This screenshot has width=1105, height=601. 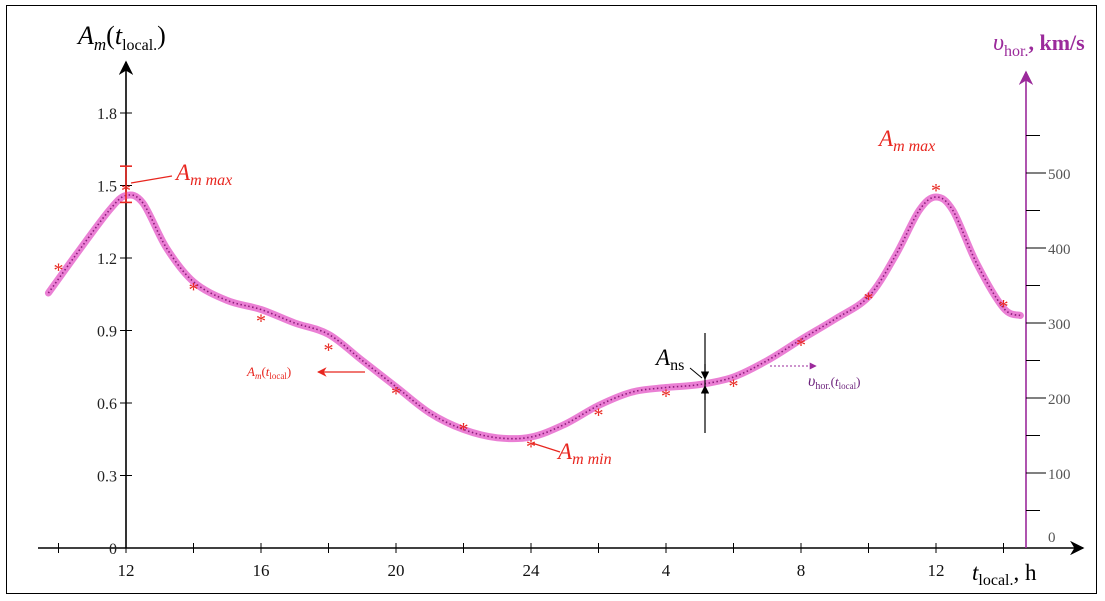 I want to click on series-label-v-paren-open: (, so click(x=833, y=381).